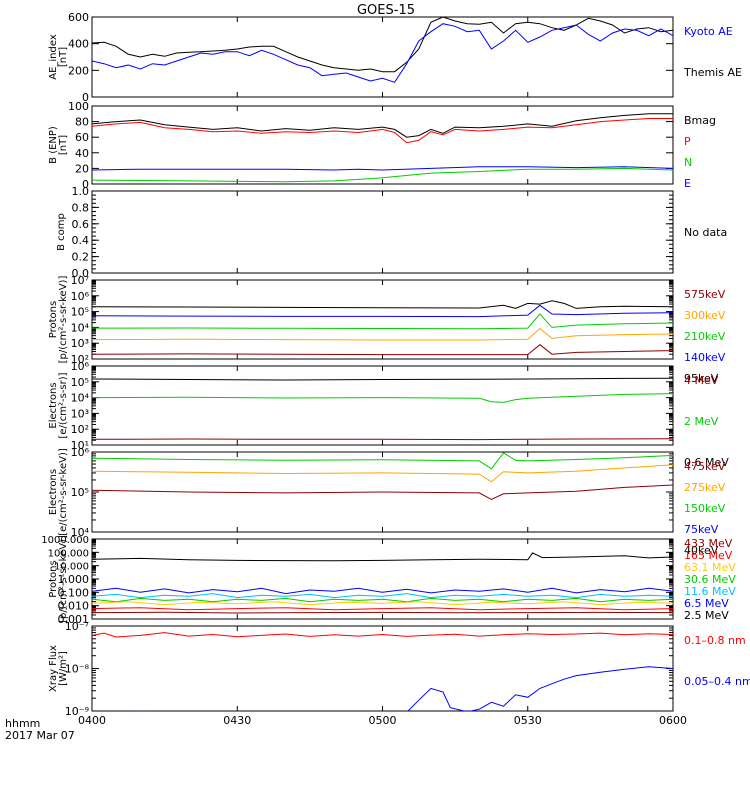  What do you see at coordinates (705, 336) in the screenshot?
I see `legend-entry: 210keV` at bounding box center [705, 336].